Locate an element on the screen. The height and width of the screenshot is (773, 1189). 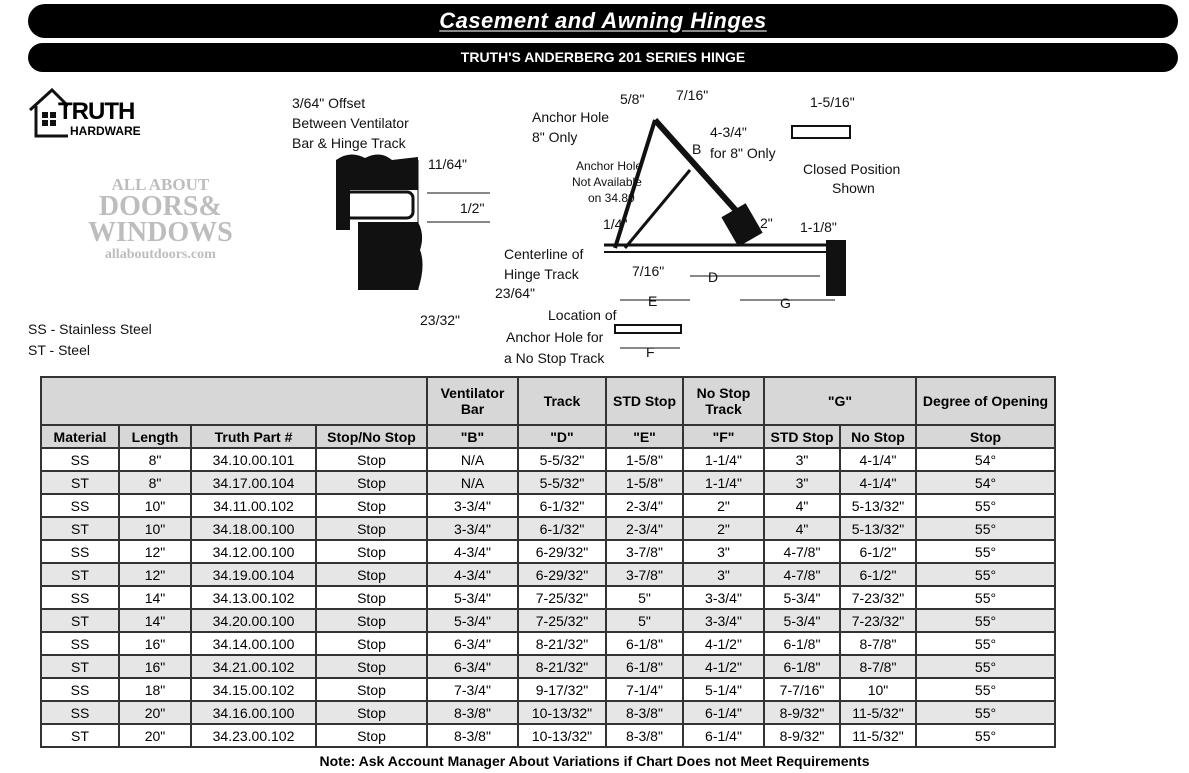
table-cell: 54° is located at coordinates (985, 482).